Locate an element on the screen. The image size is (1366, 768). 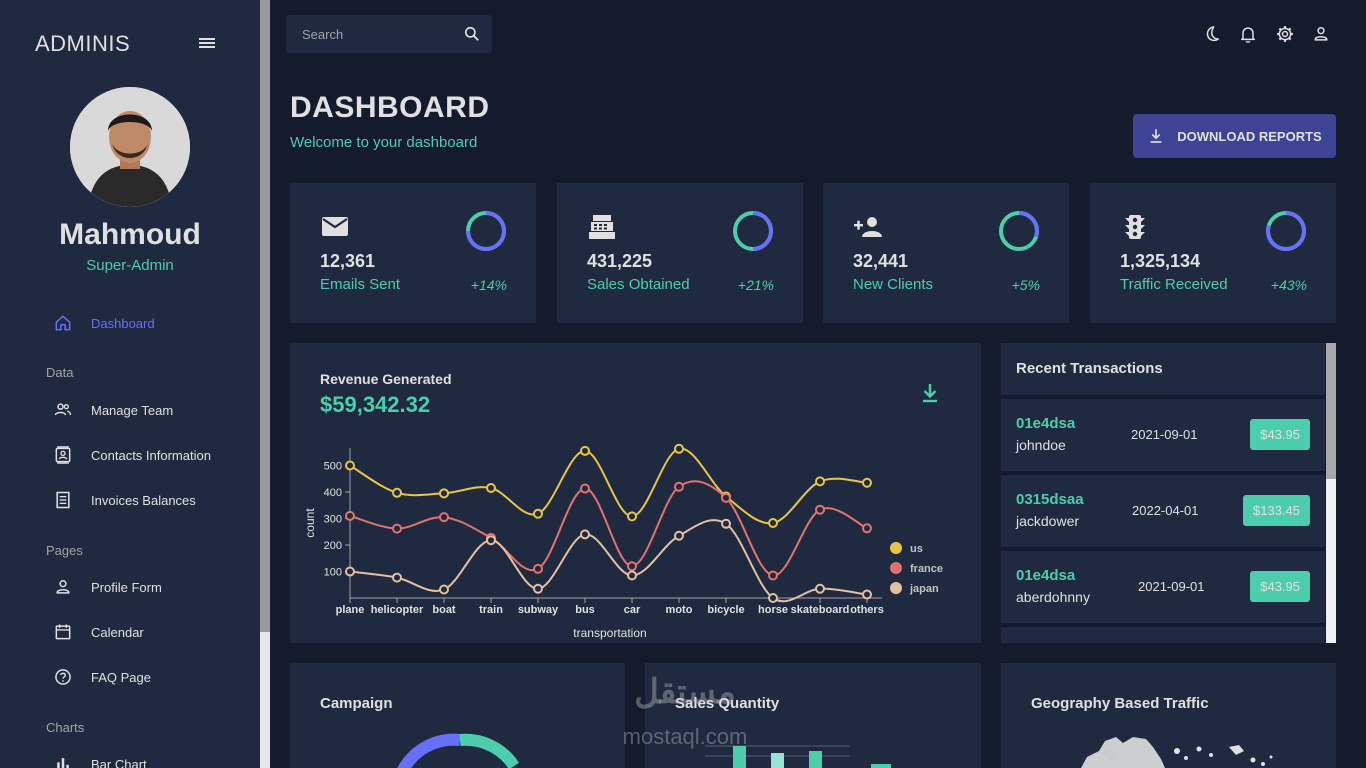
transaction-row: 01e4dsa johndoe 2021-09-01 $43.95 is located at coordinates (1163, 435).